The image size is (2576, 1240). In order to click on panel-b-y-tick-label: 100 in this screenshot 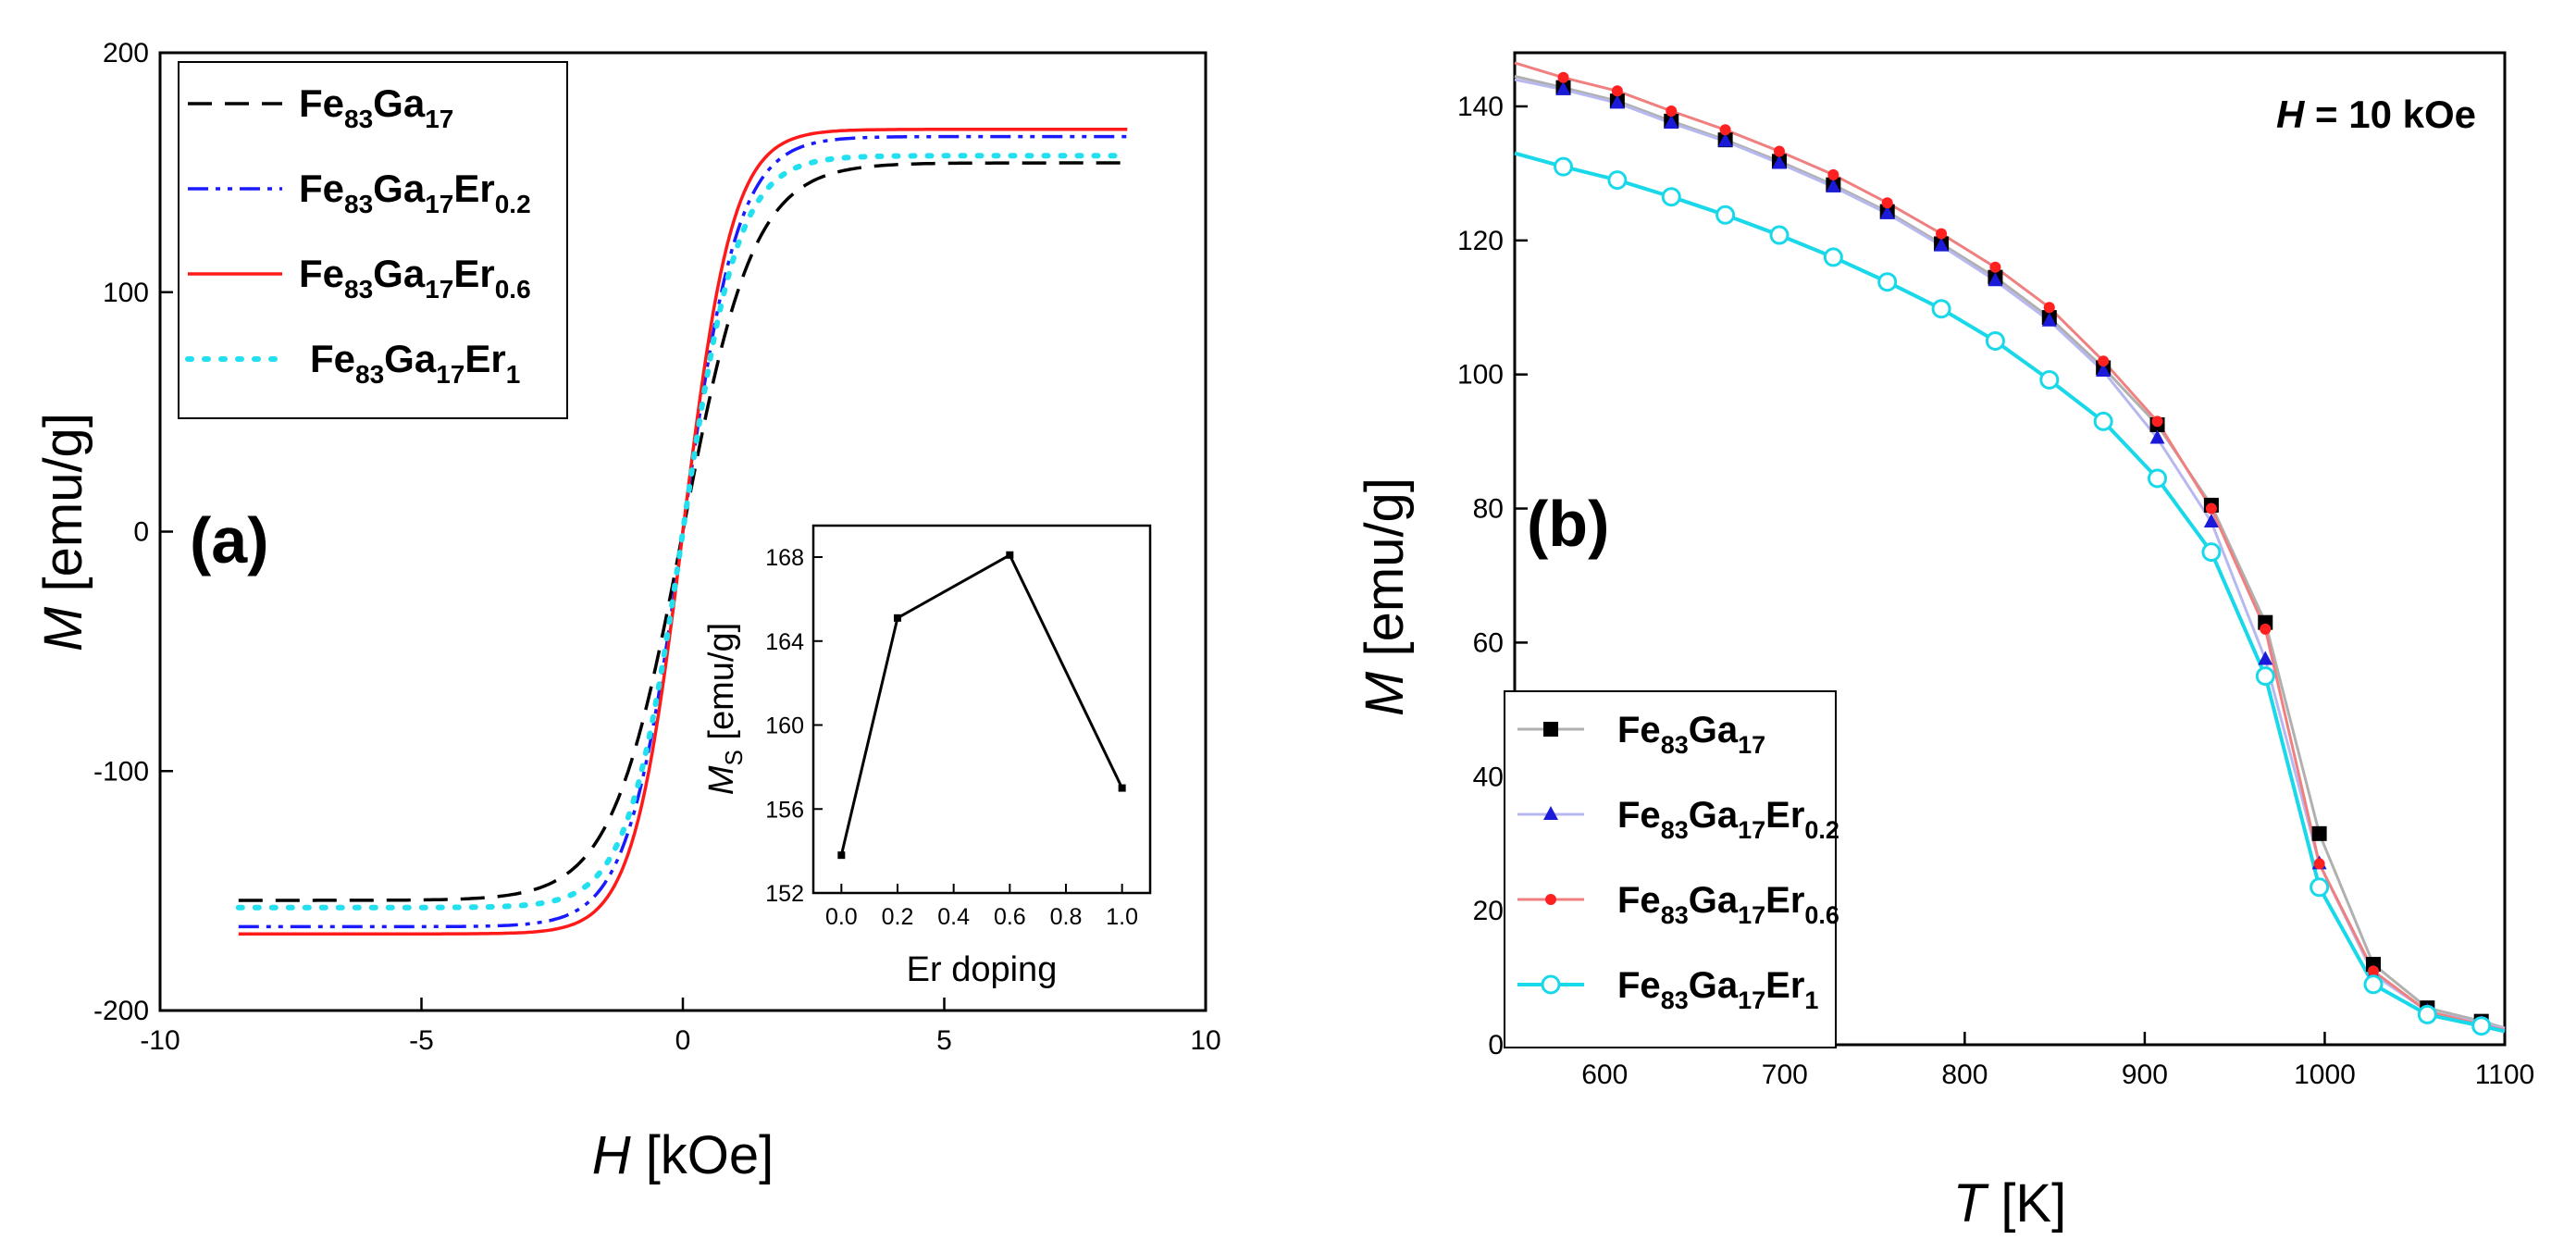, I will do `click(1481, 375)`.